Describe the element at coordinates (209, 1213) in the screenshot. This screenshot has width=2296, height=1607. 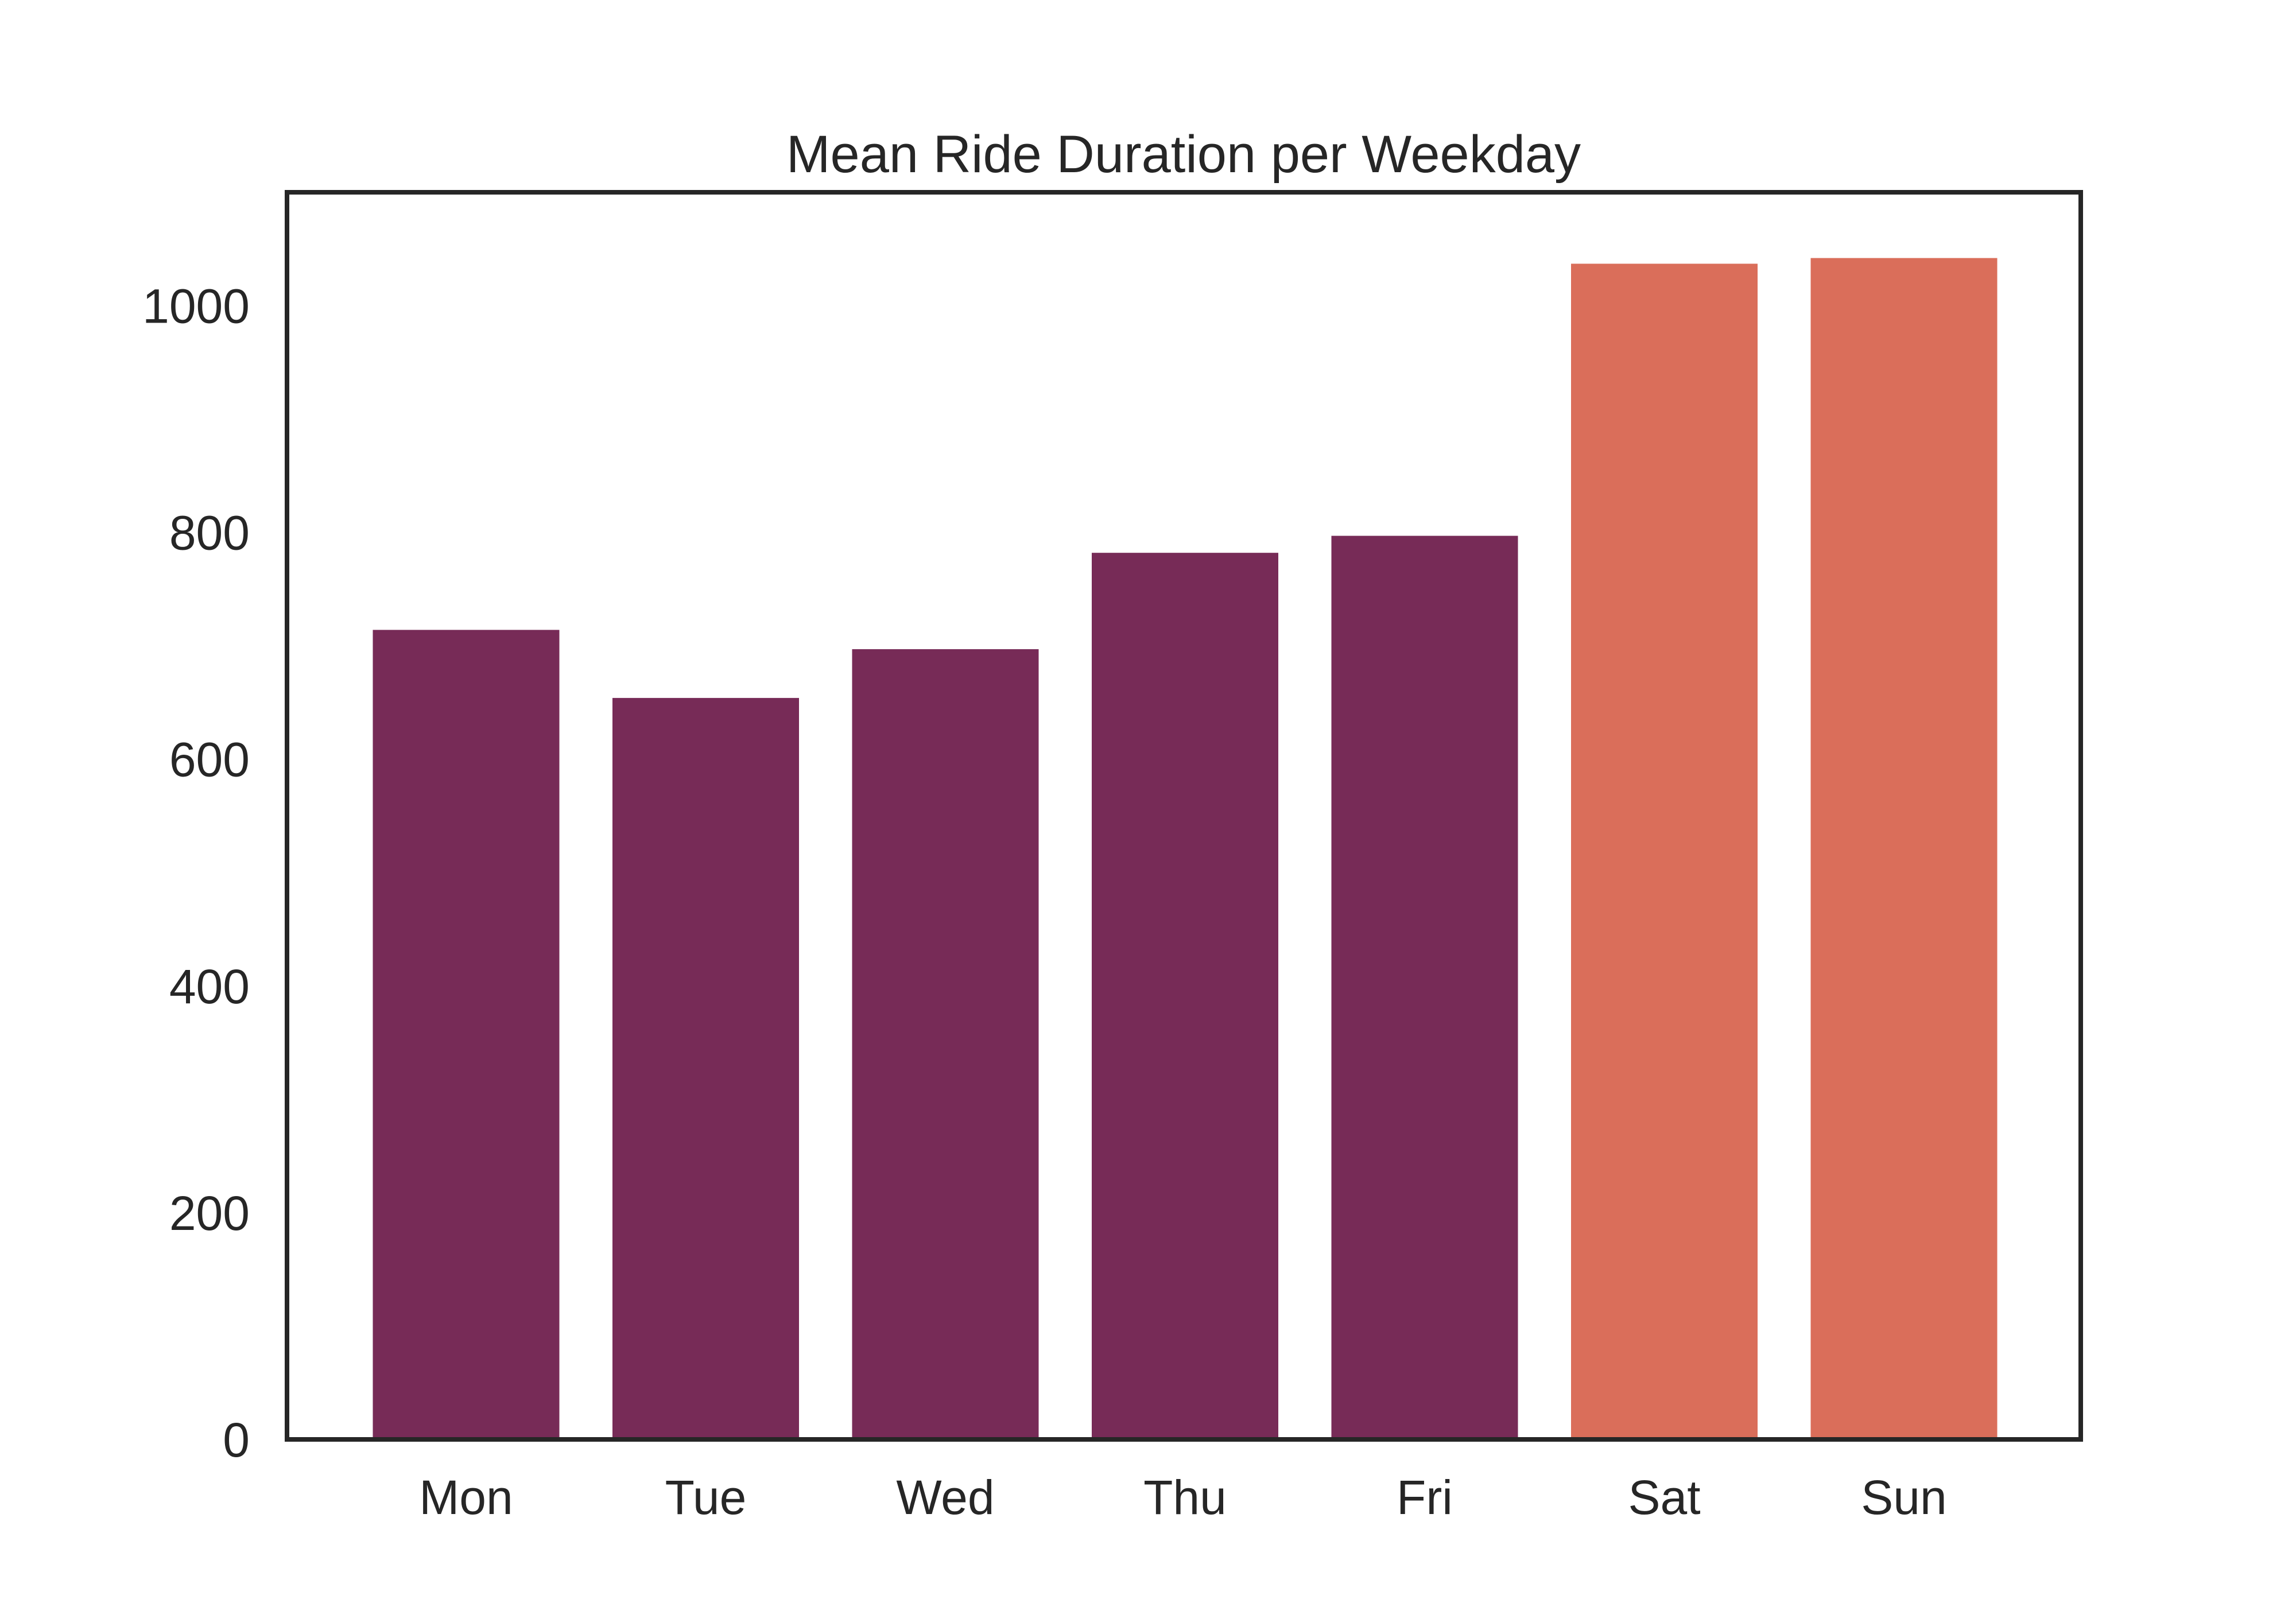
I see `y-tick-label-200: 200` at that location.